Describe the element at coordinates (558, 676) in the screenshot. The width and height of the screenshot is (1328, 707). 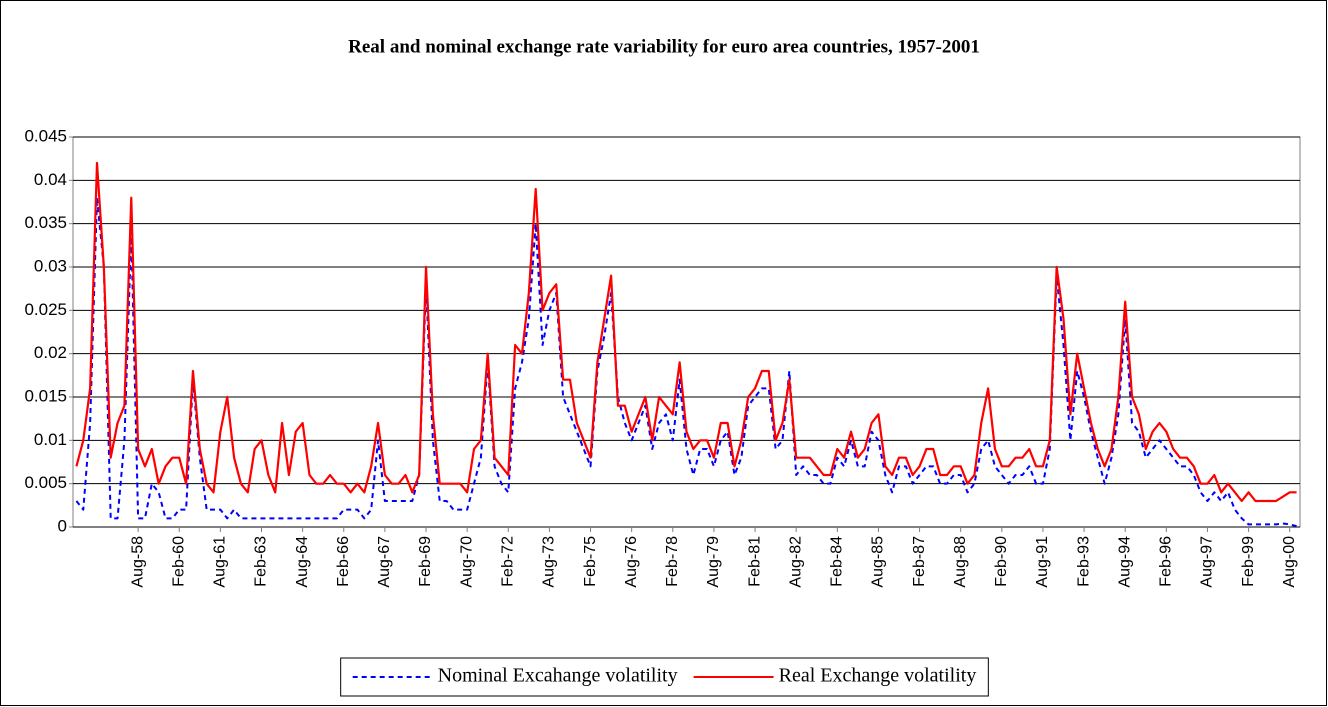
I see `legend-label: Nominal Excahange volatility` at that location.